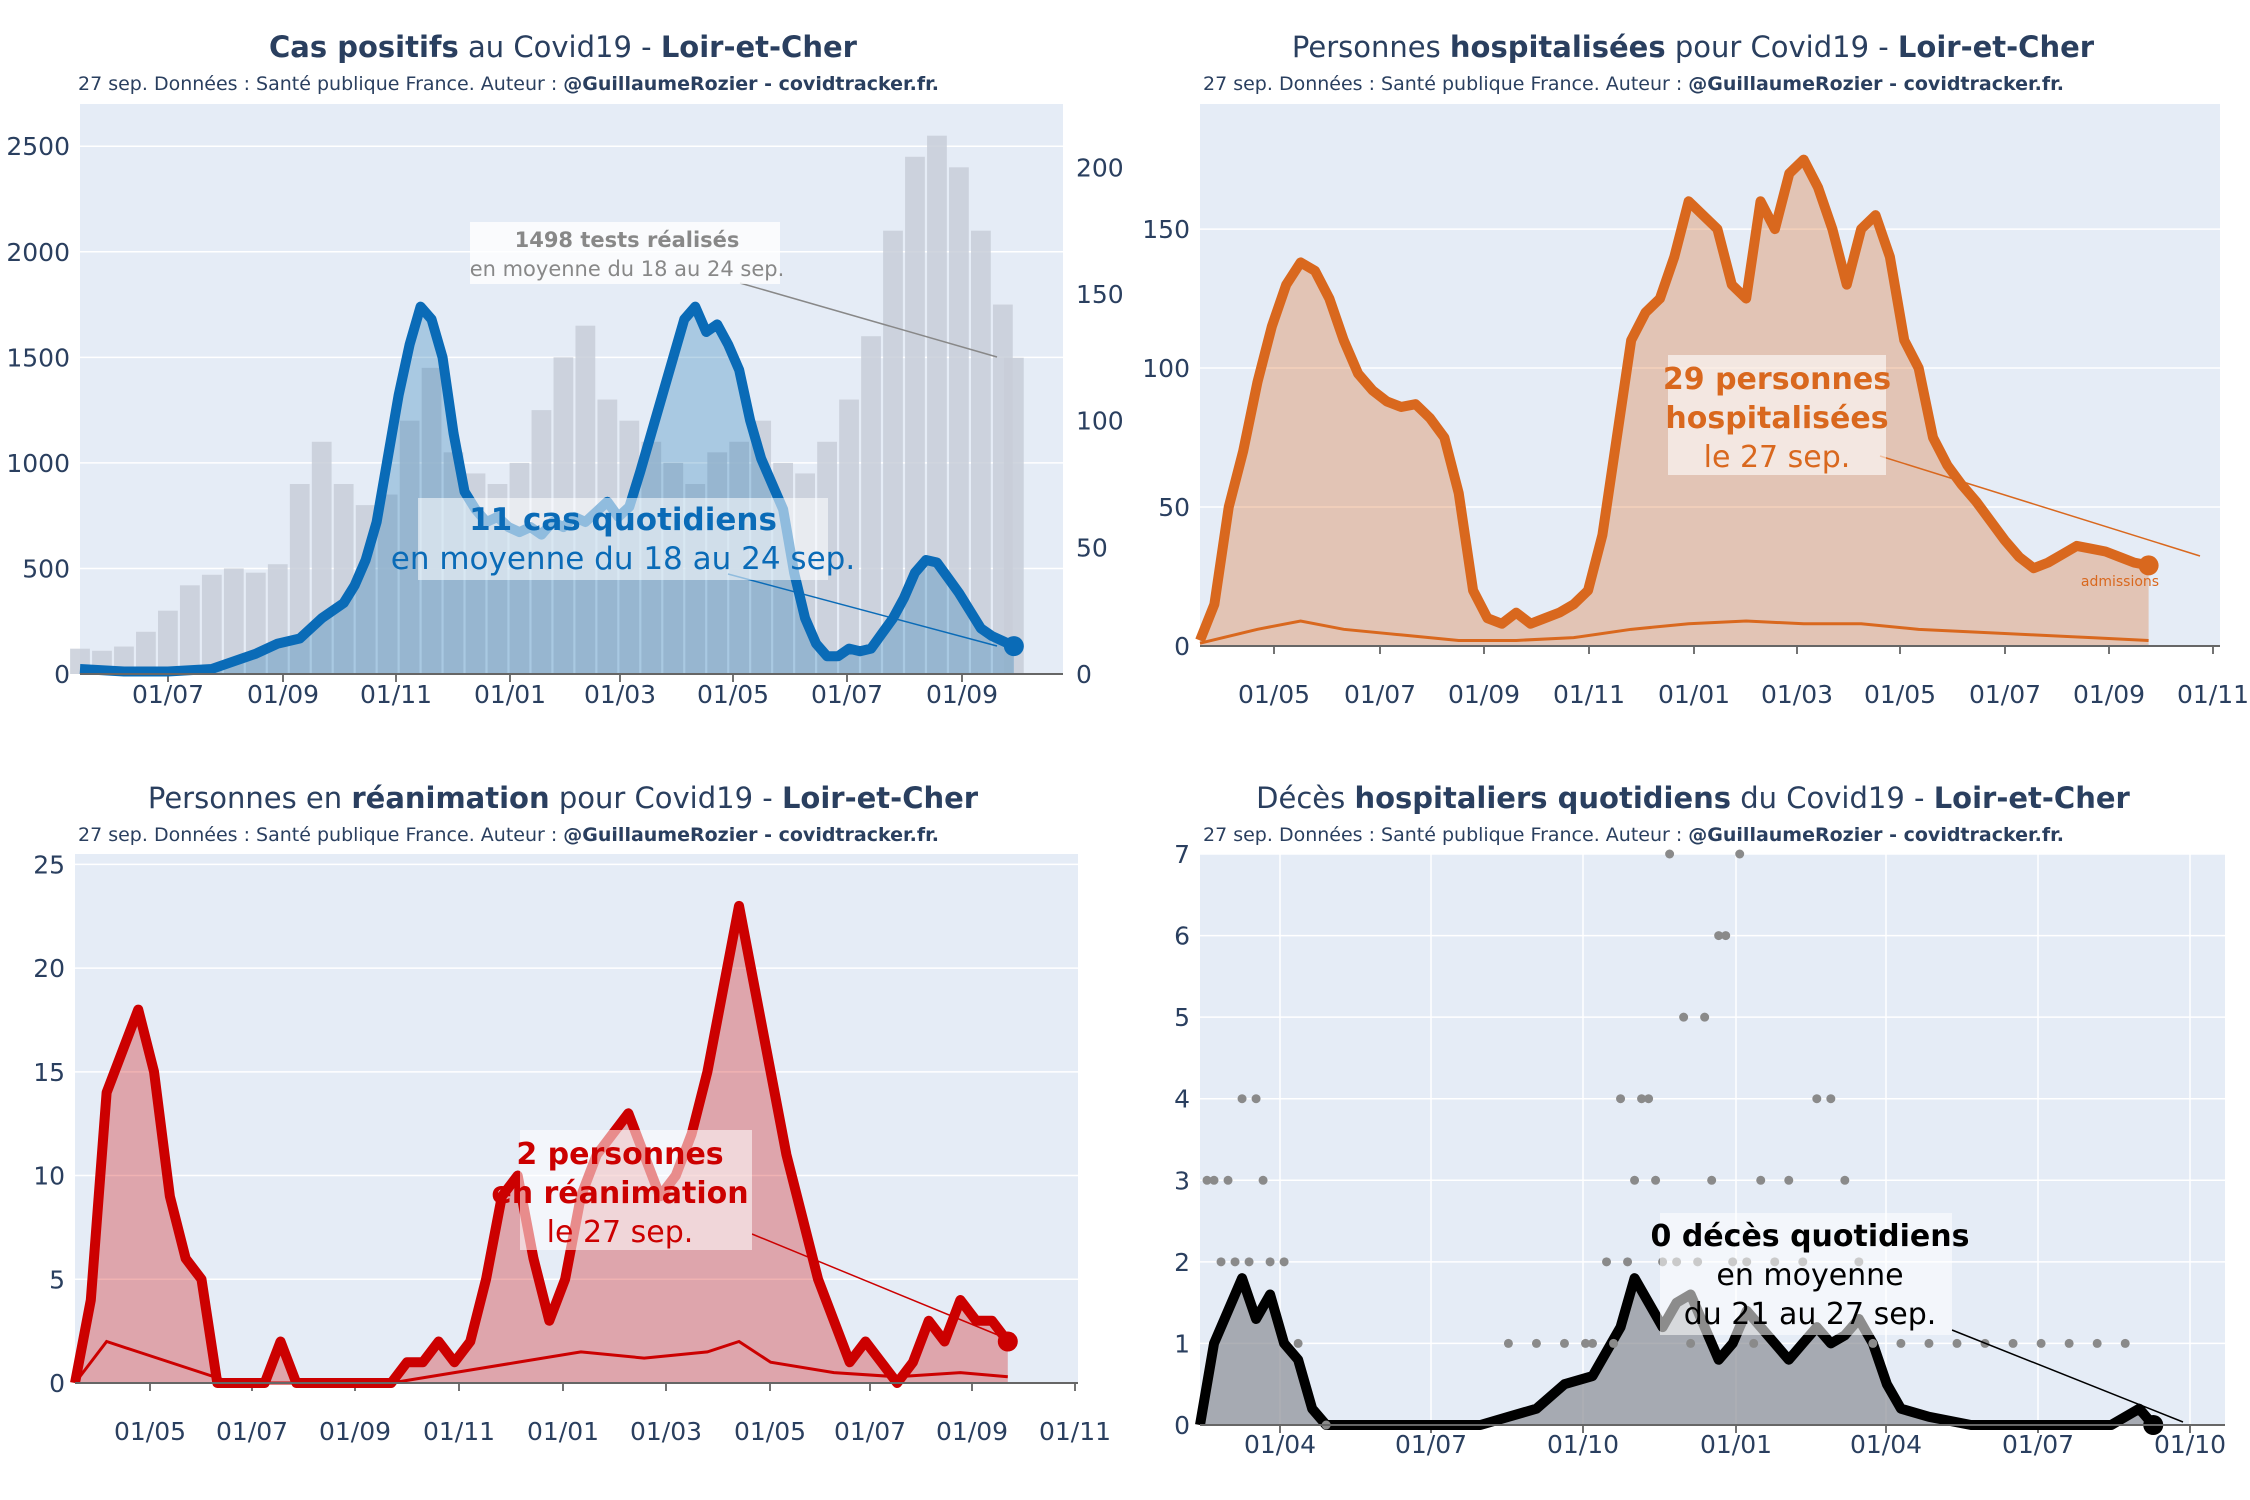 Image resolution: width=2250 pixels, height=1500 pixels. What do you see at coordinates (1810, 1236) in the screenshot?
I see `deaths-annotation-text: 0 décès quotidiens` at bounding box center [1810, 1236].